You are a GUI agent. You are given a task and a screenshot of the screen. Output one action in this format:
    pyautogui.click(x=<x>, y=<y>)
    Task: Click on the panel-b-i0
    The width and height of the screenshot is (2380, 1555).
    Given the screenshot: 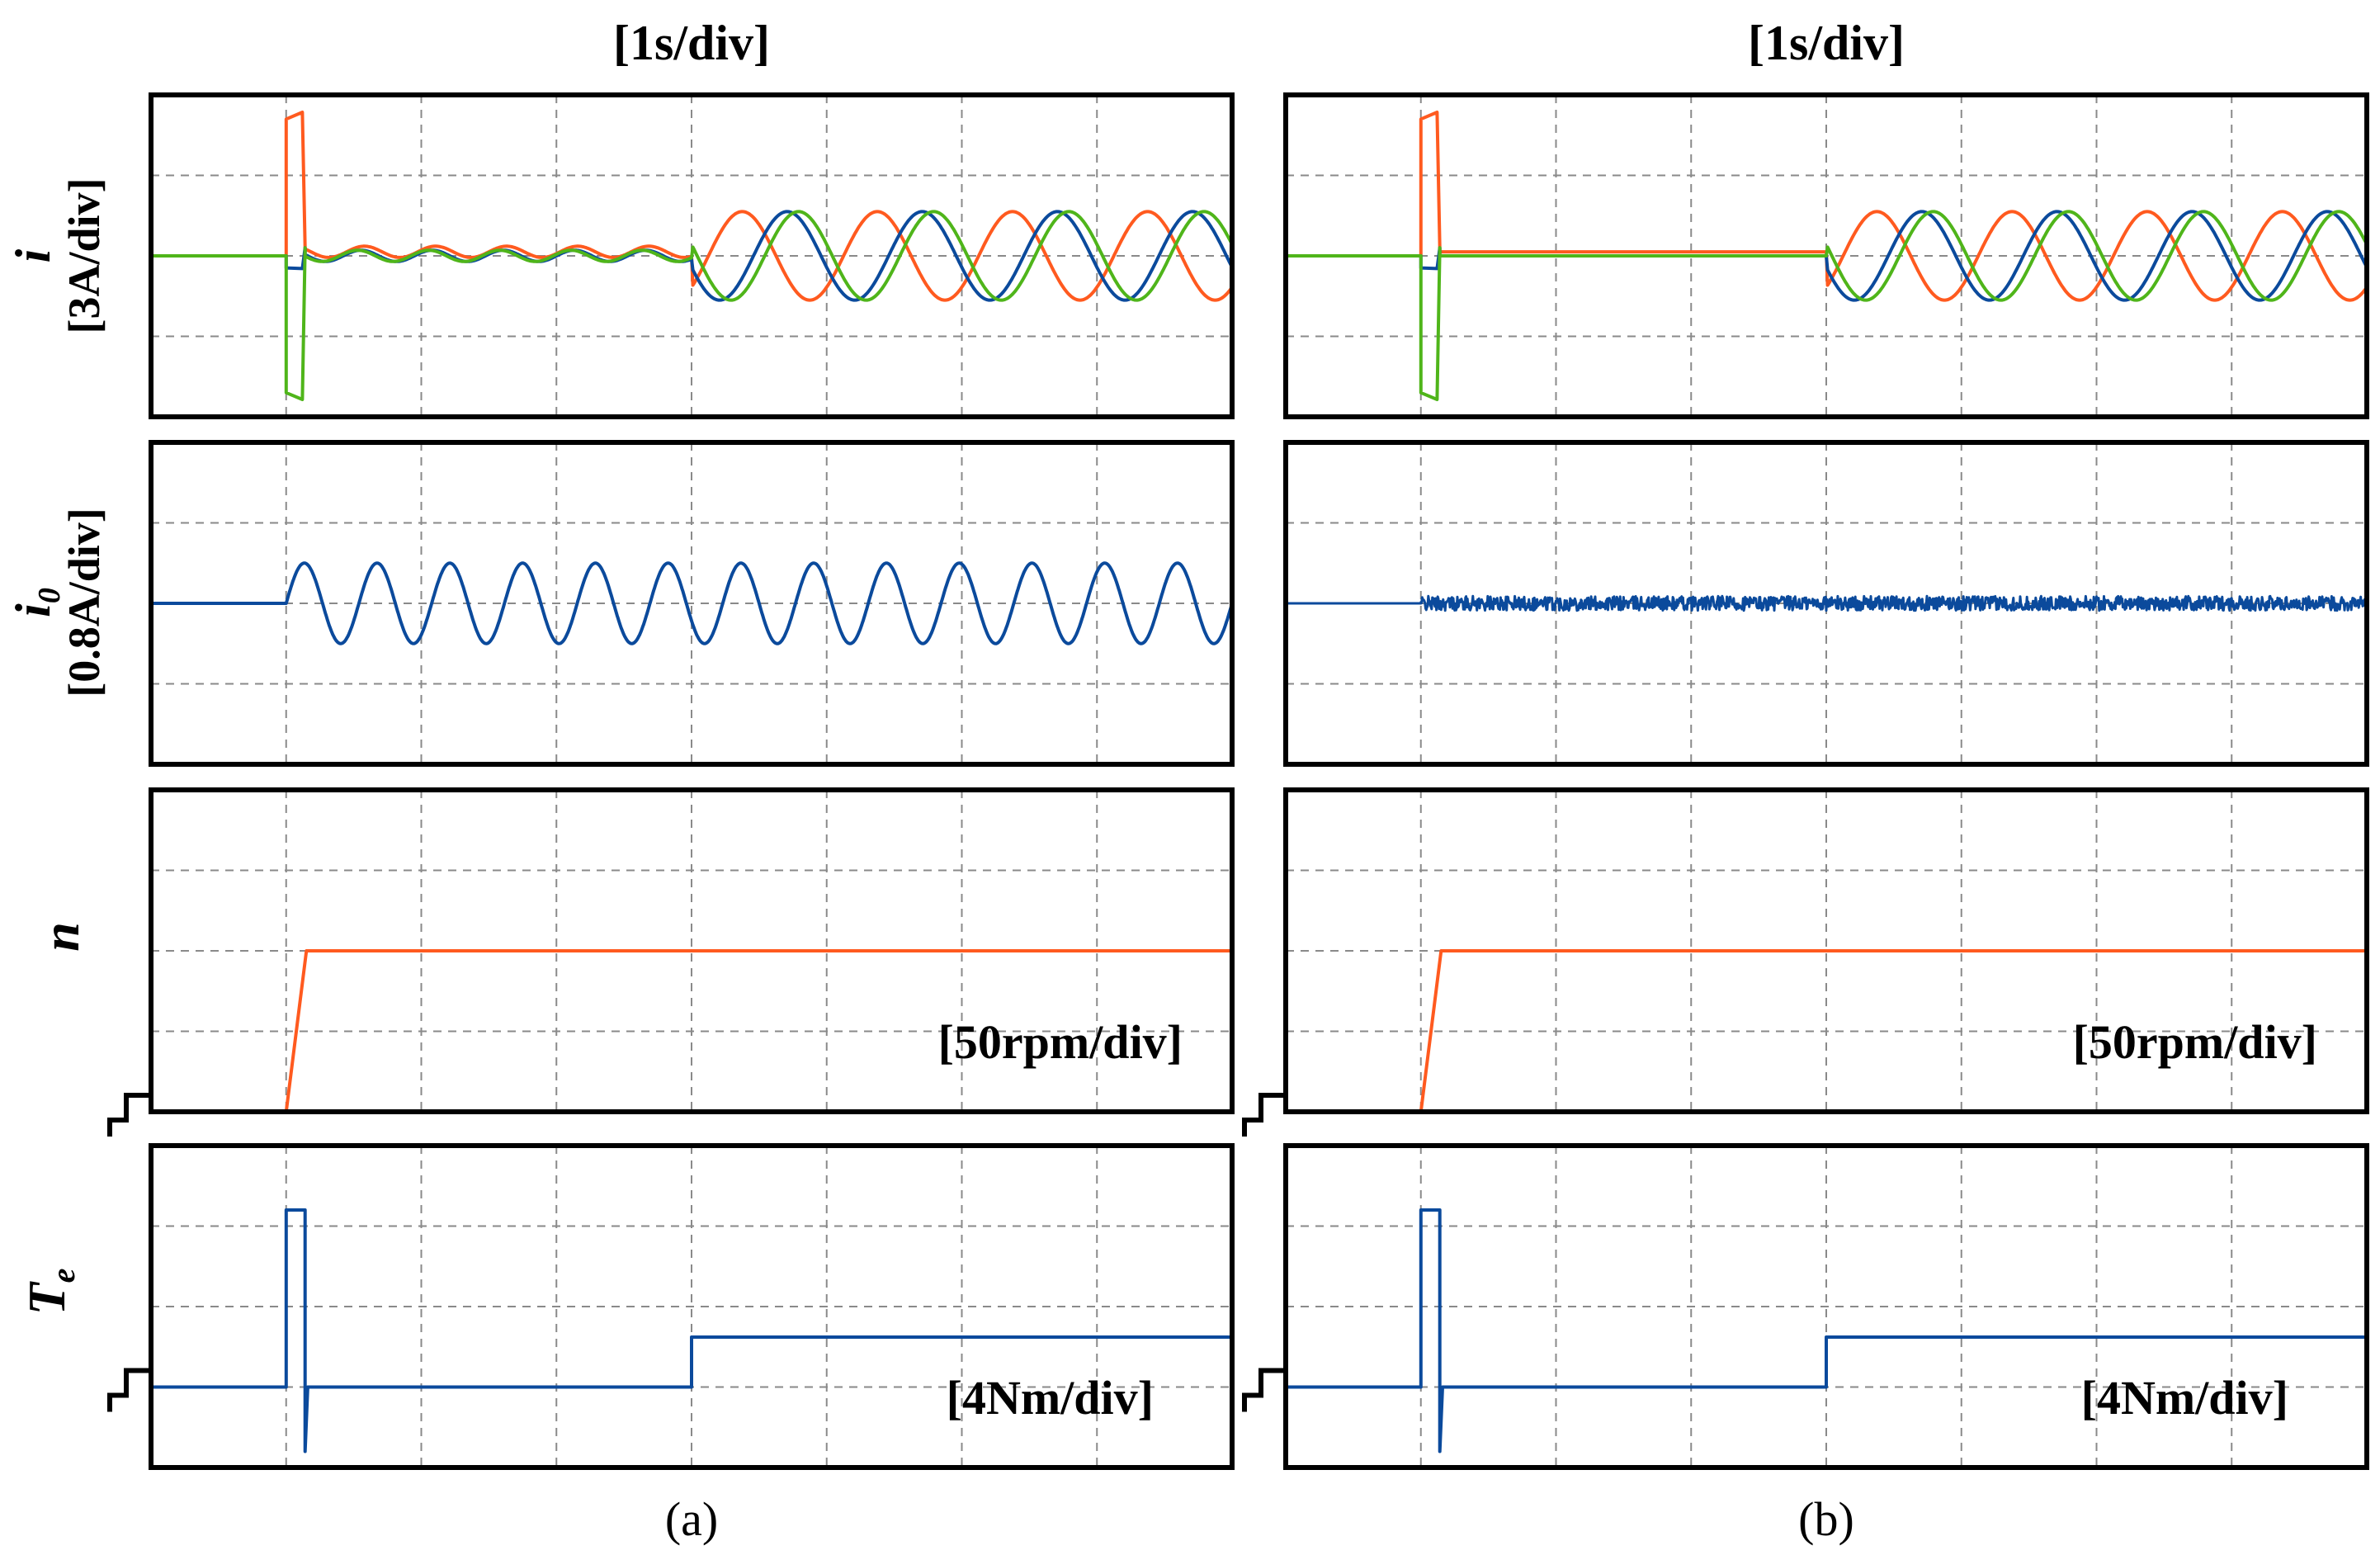 What is the action you would take?
    pyautogui.click(x=1826, y=603)
    